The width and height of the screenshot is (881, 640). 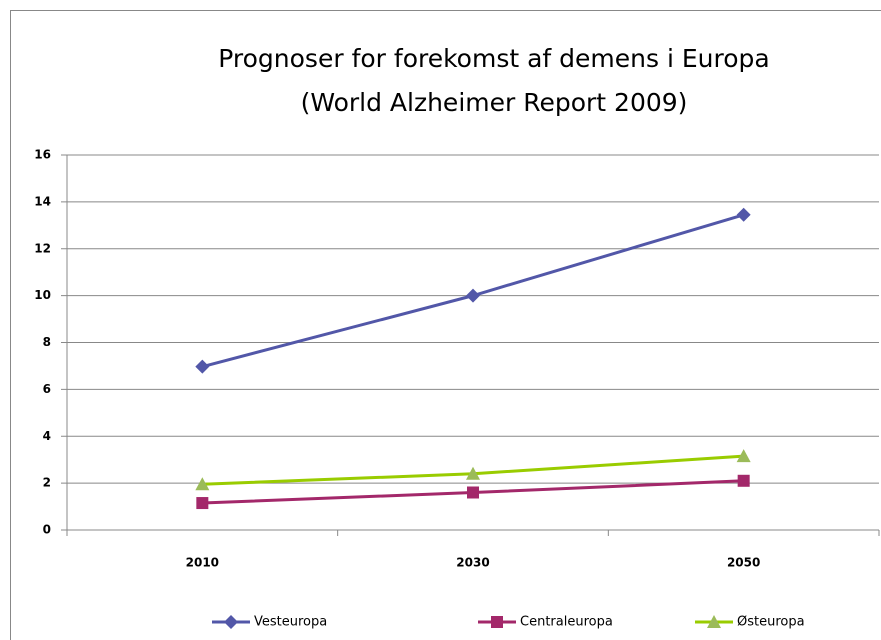 What do you see at coordinates (743, 563) in the screenshot?
I see `x-tick-label: 2050` at bounding box center [743, 563].